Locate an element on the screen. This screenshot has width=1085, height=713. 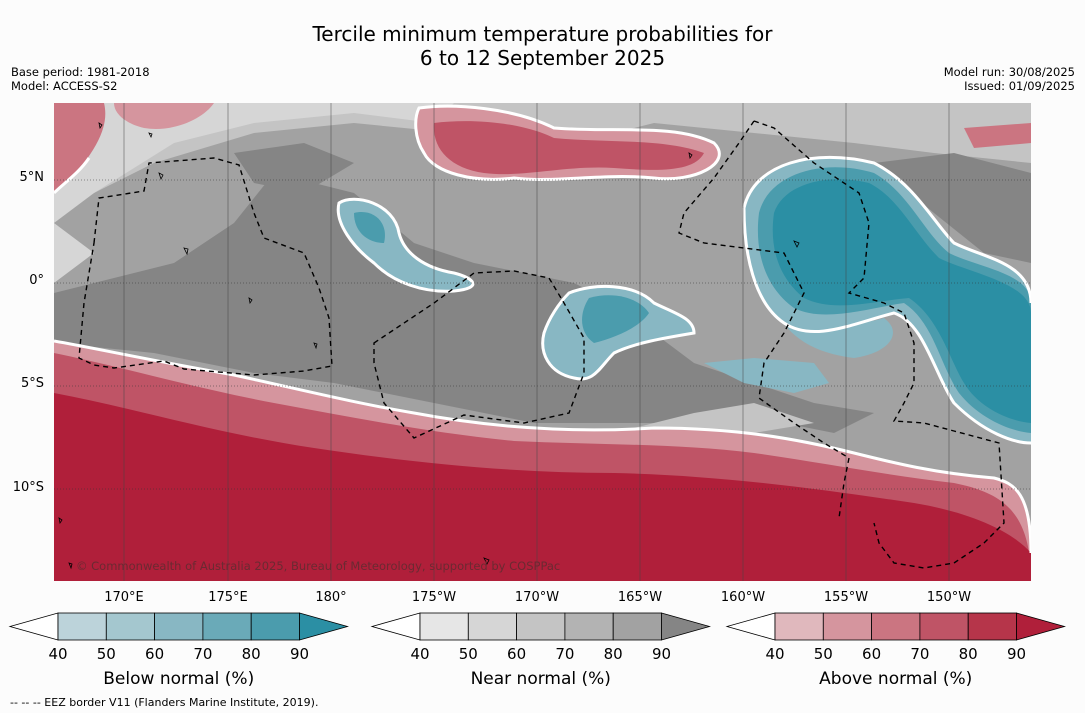
lat-label-0: 0° is located at coordinates (36, 280).